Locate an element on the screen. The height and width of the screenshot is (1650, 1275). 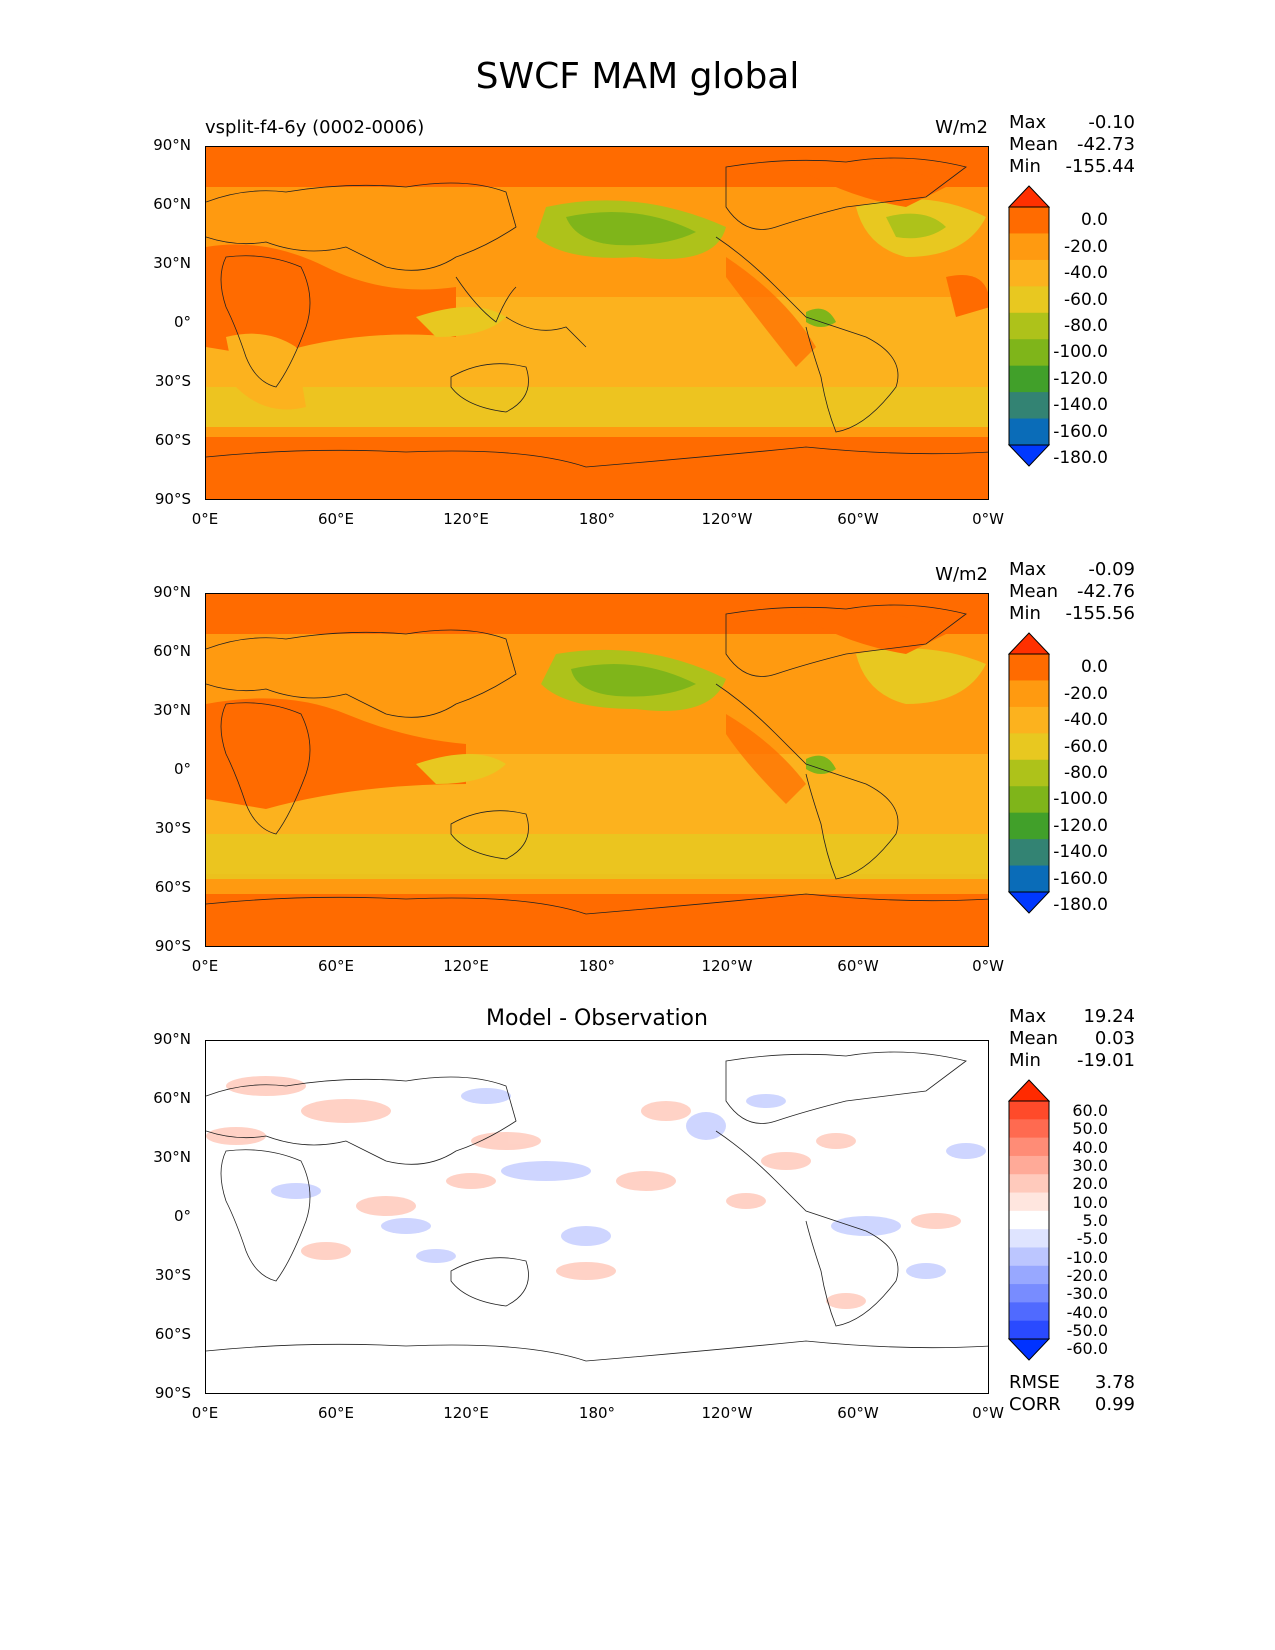
stat-mean-value: 0.03 is located at coordinates (1114, 1038).